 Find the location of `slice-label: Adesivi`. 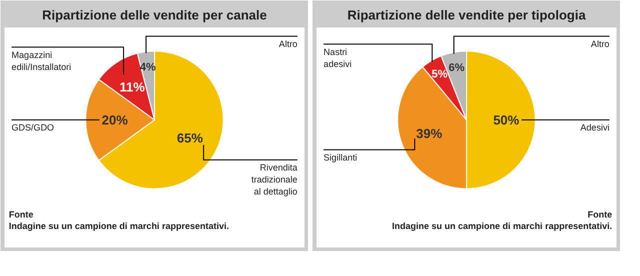

slice-label: Adesivi is located at coordinates (595, 127).